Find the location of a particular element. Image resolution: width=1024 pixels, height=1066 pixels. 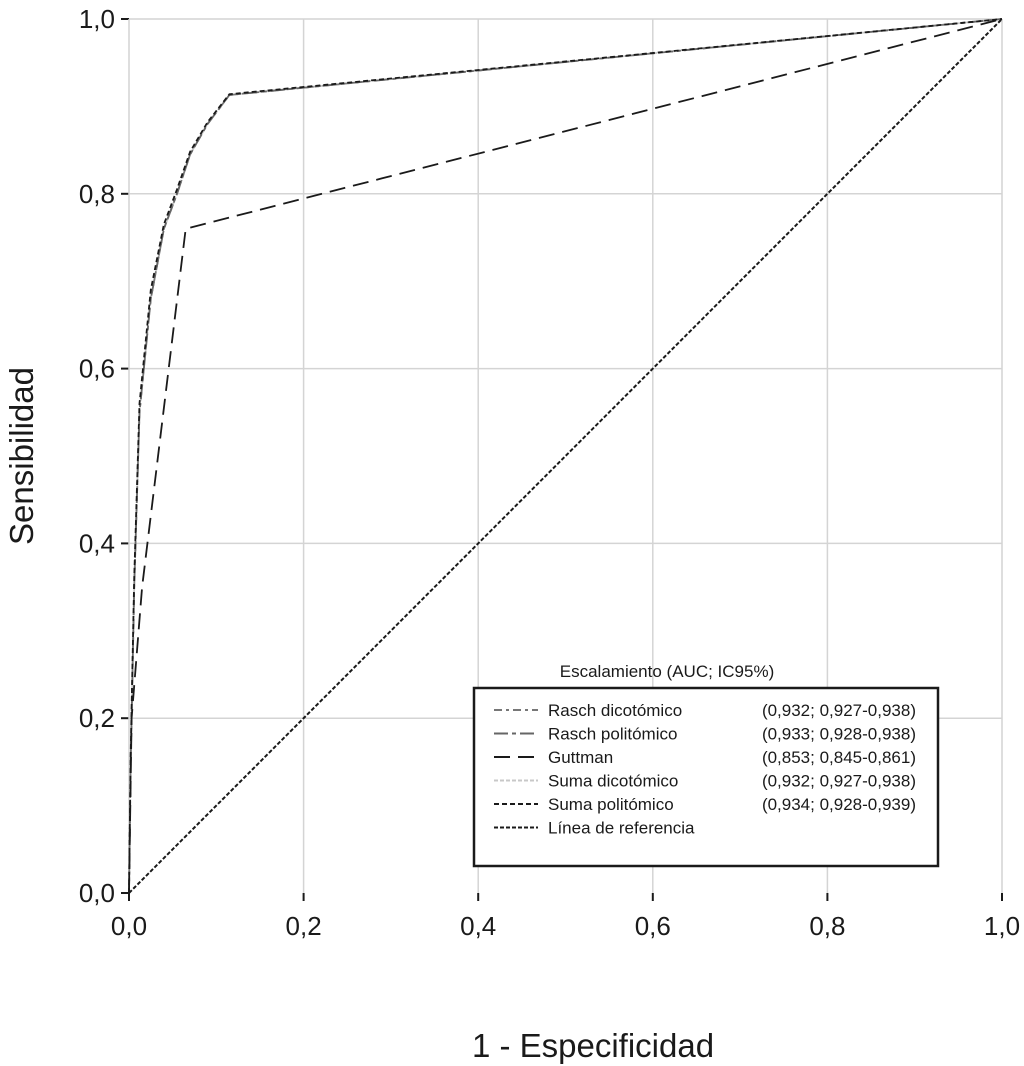

legend-title: Escalamiento (AUC; IC95%) is located at coordinates (667, 671).